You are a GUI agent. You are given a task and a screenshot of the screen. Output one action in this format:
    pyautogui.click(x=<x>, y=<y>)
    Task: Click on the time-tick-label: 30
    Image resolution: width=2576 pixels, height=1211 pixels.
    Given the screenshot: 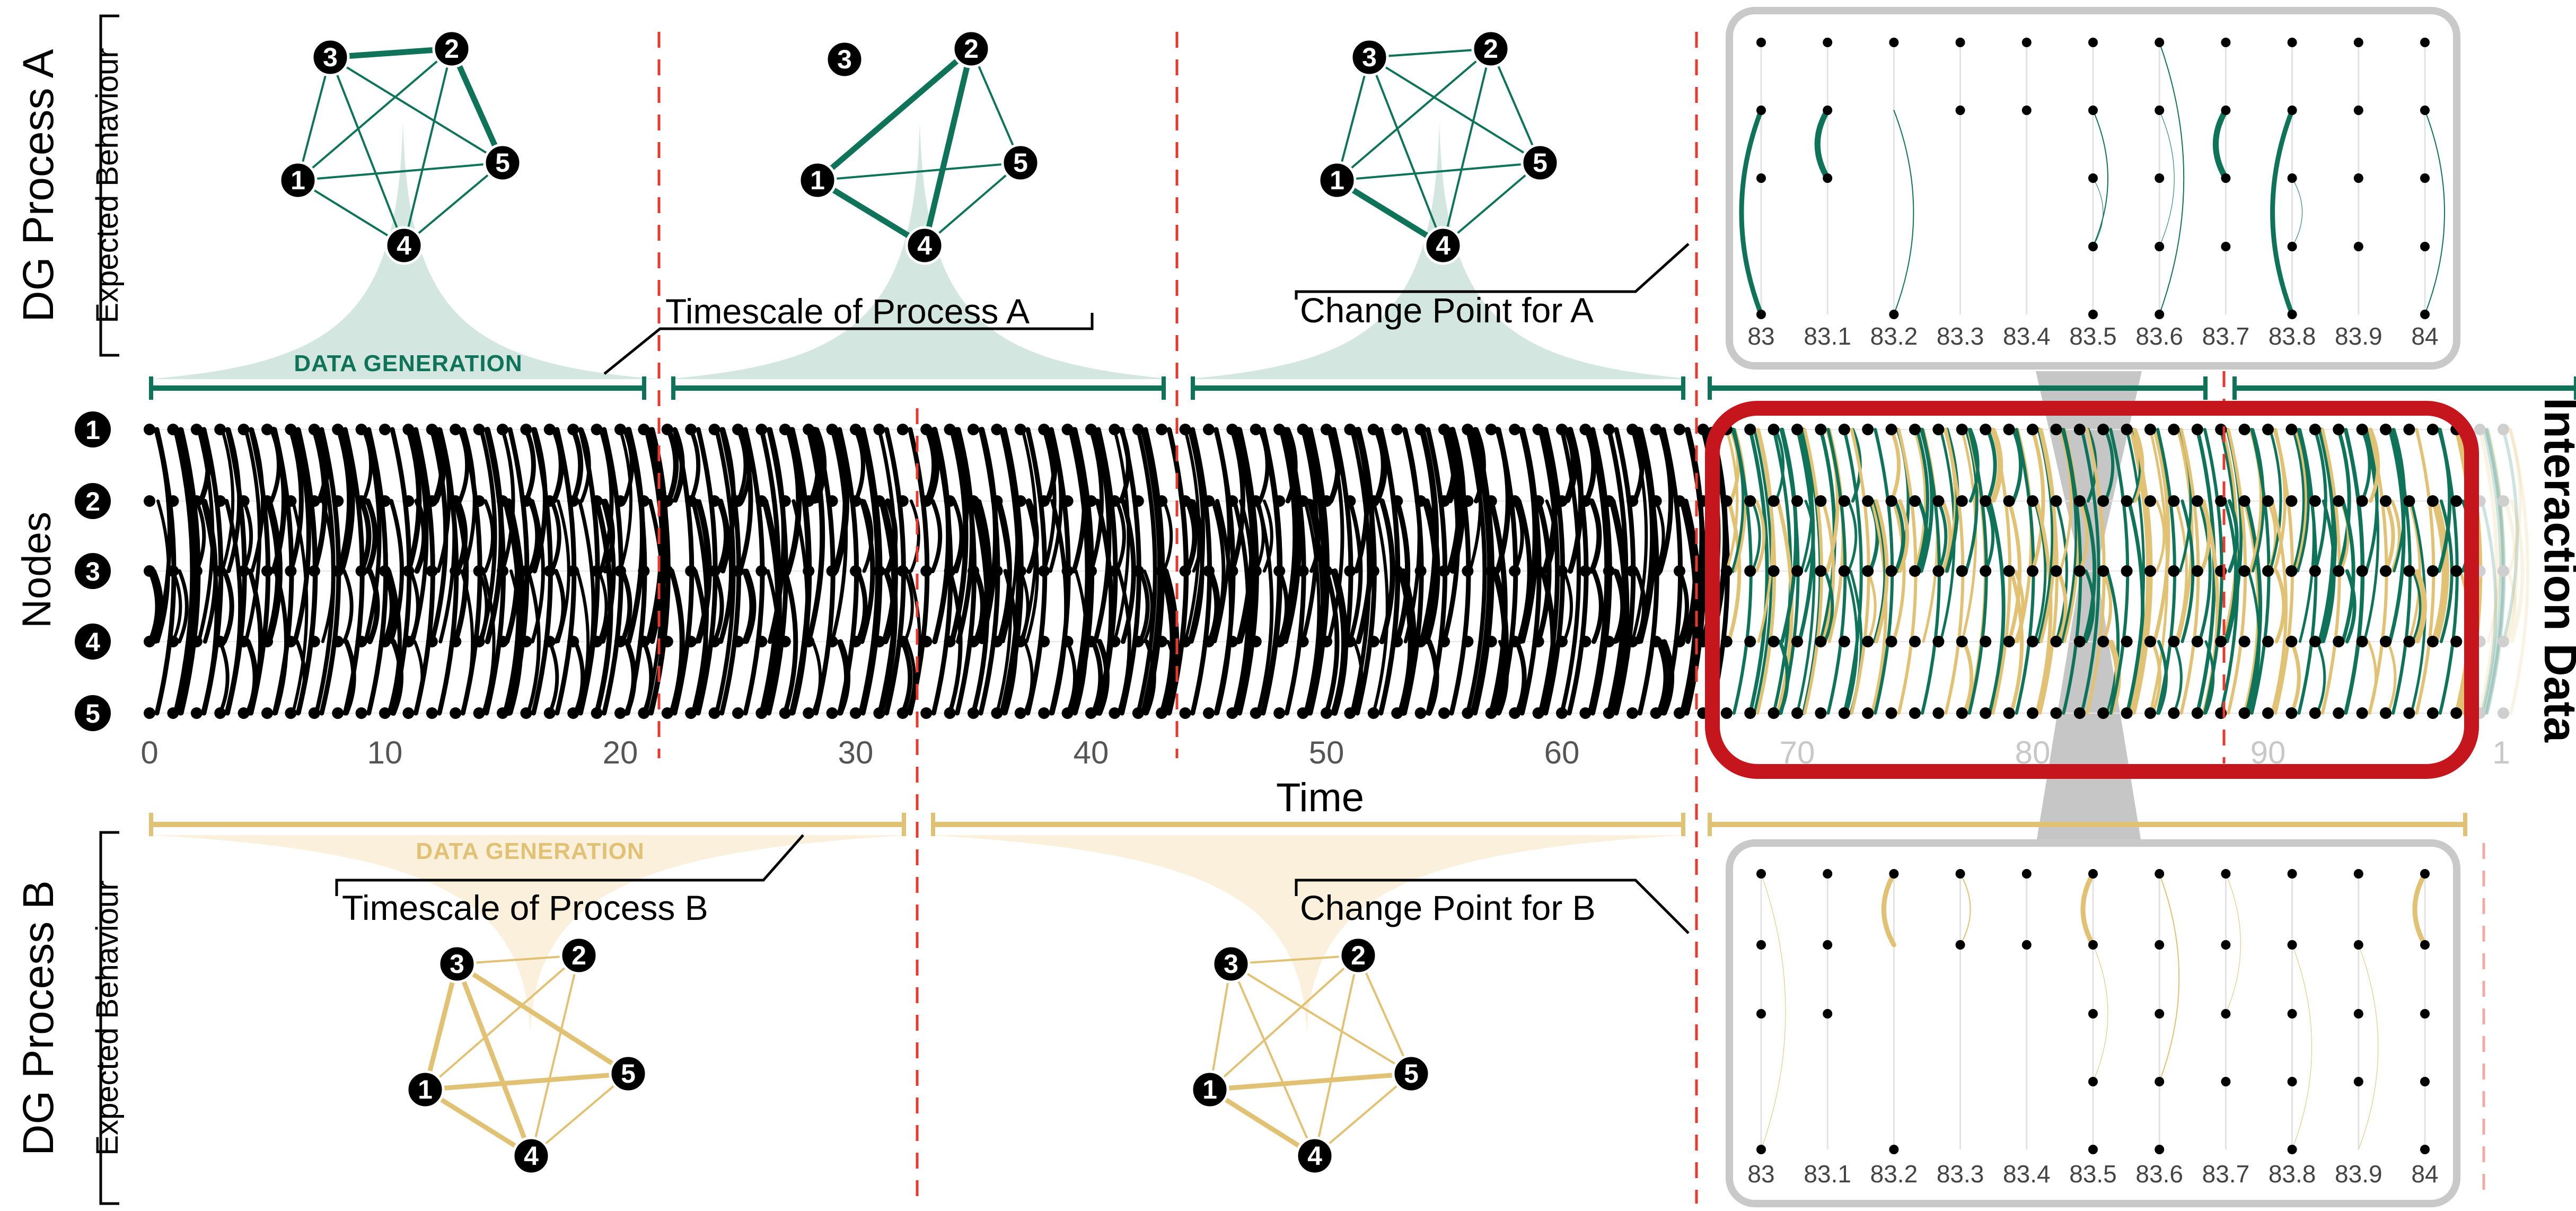 What is the action you would take?
    pyautogui.click(x=856, y=752)
    